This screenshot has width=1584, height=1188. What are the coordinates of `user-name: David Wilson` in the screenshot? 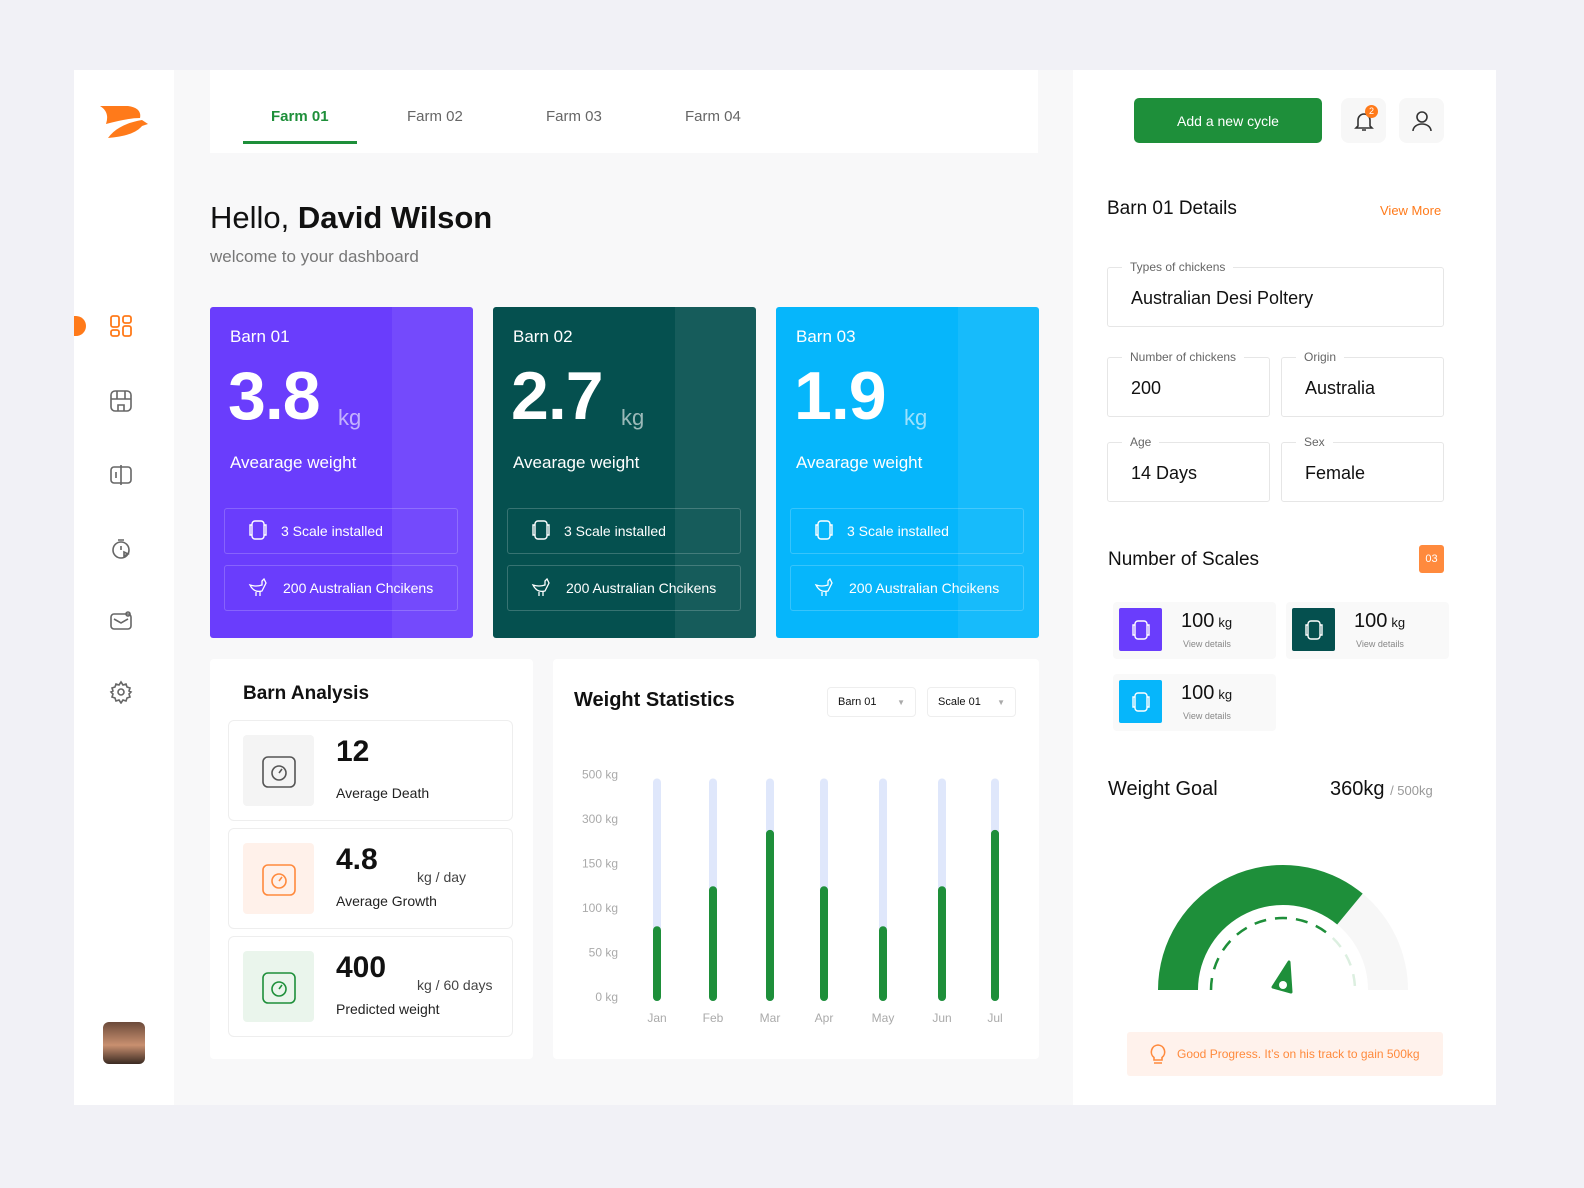 It's located at (395, 217).